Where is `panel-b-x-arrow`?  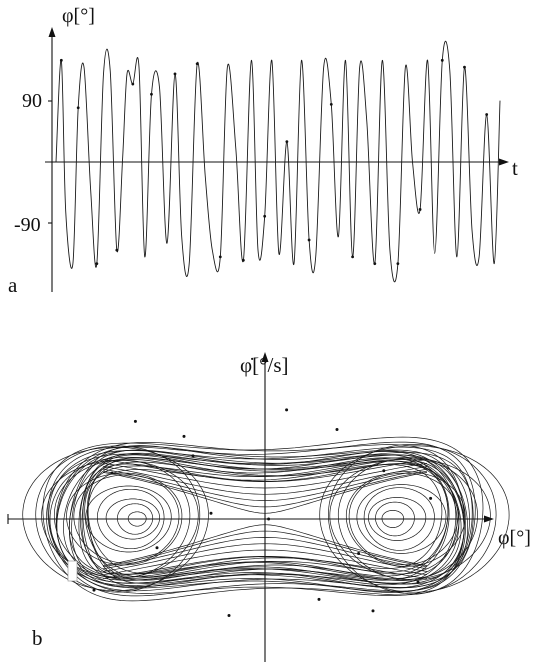 panel-b-x-arrow is located at coordinates (489, 519).